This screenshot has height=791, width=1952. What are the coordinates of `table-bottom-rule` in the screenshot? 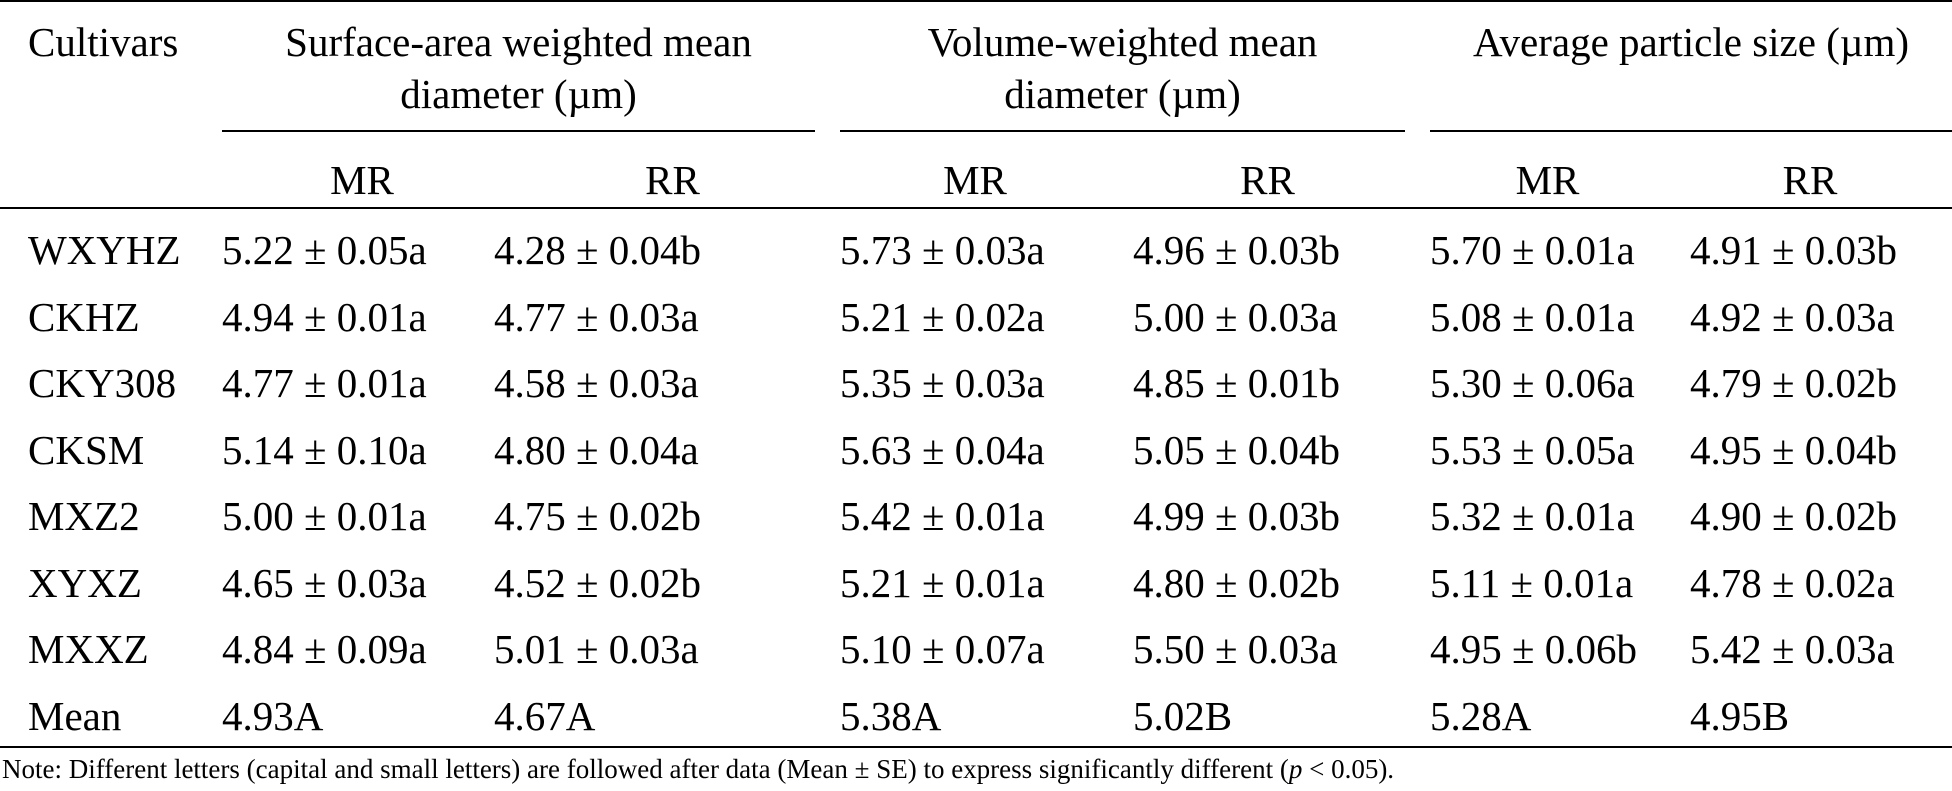 It's located at (976, 747).